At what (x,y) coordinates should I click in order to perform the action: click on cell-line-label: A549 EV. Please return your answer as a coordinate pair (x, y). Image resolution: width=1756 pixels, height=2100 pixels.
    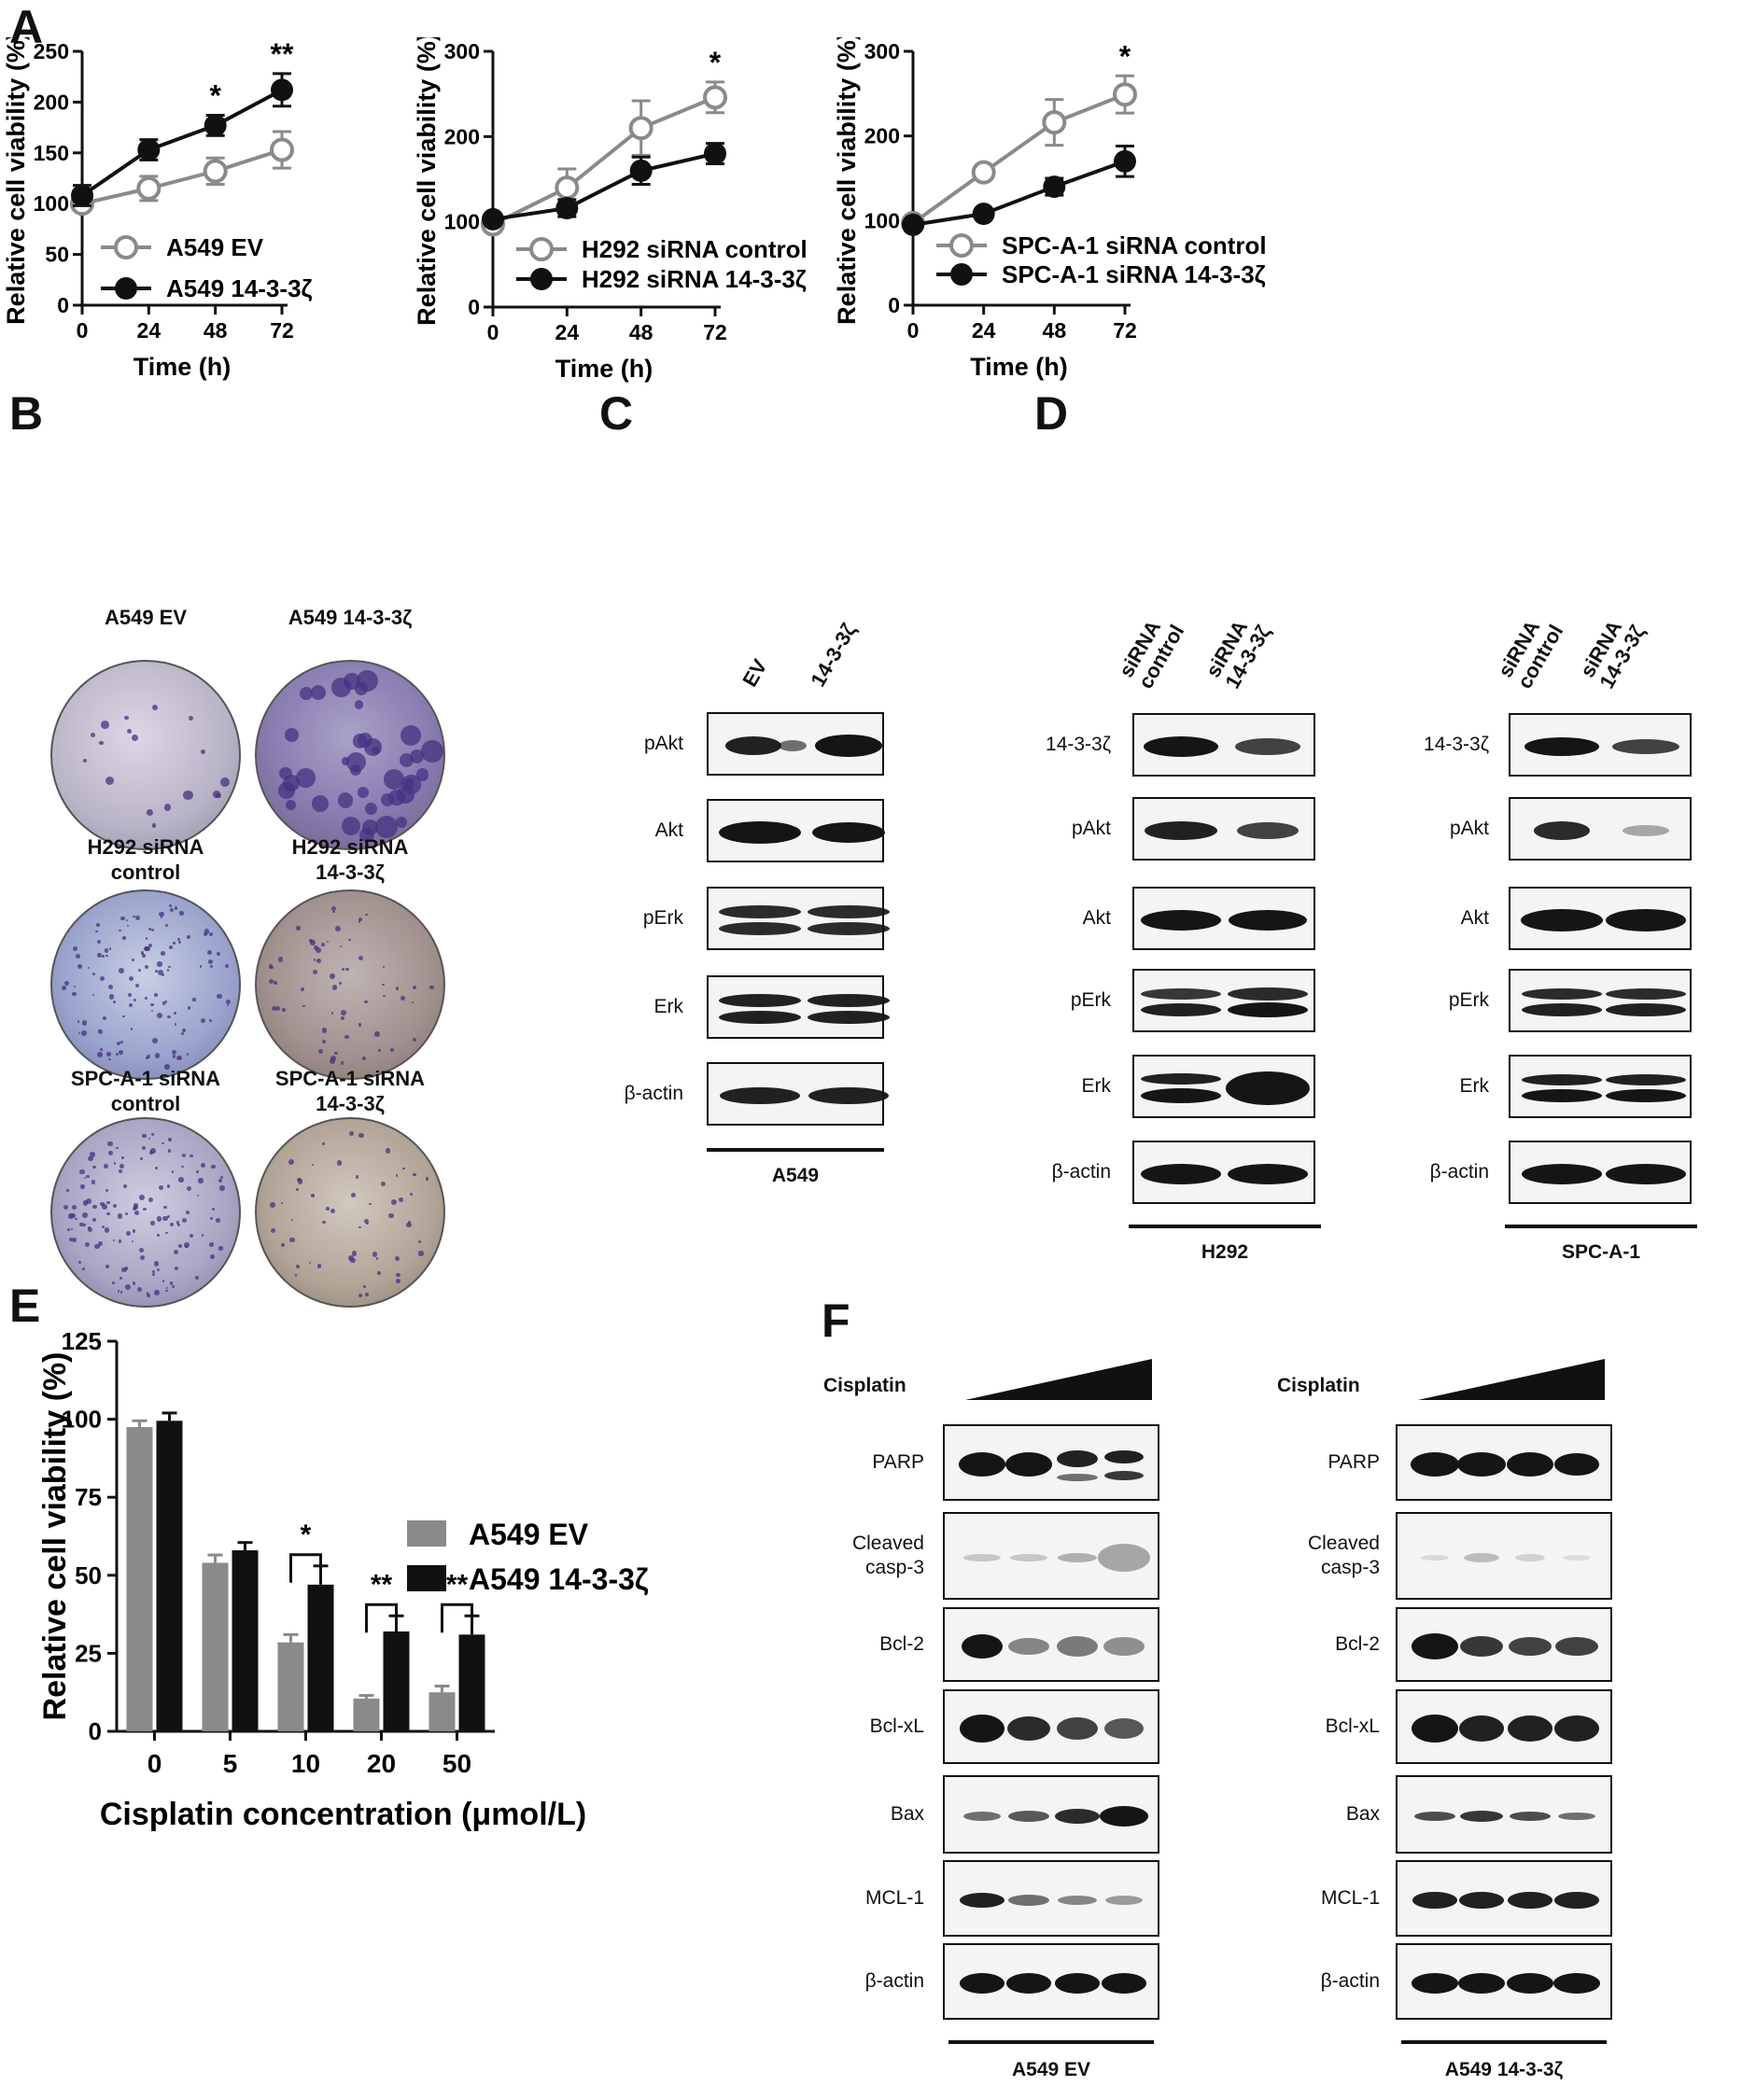
    Looking at the image, I should click on (1051, 2069).